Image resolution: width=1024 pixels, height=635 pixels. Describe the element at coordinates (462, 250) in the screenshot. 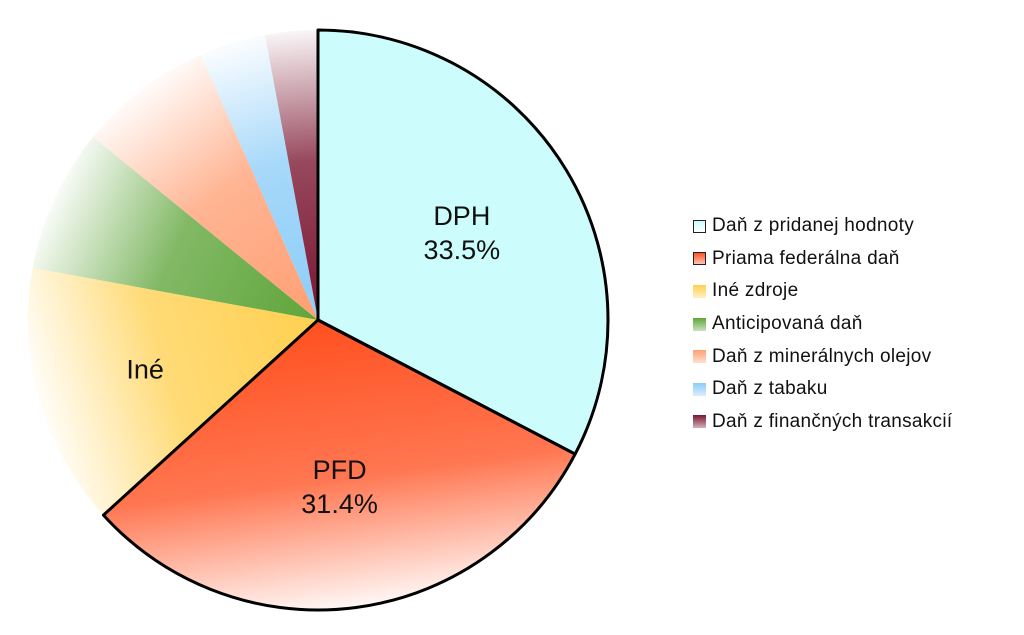

I see `slice-label-value: 33.5%` at that location.